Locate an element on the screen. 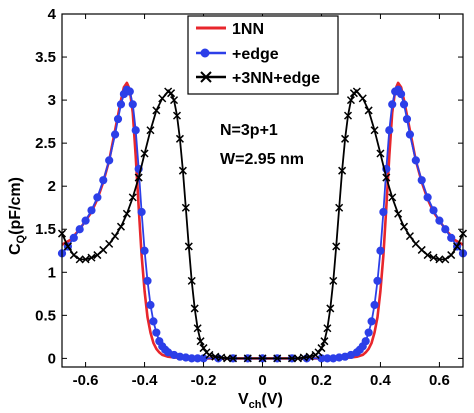 The width and height of the screenshot is (474, 413). y-tick-label: 3.5 is located at coordinates (45, 57).